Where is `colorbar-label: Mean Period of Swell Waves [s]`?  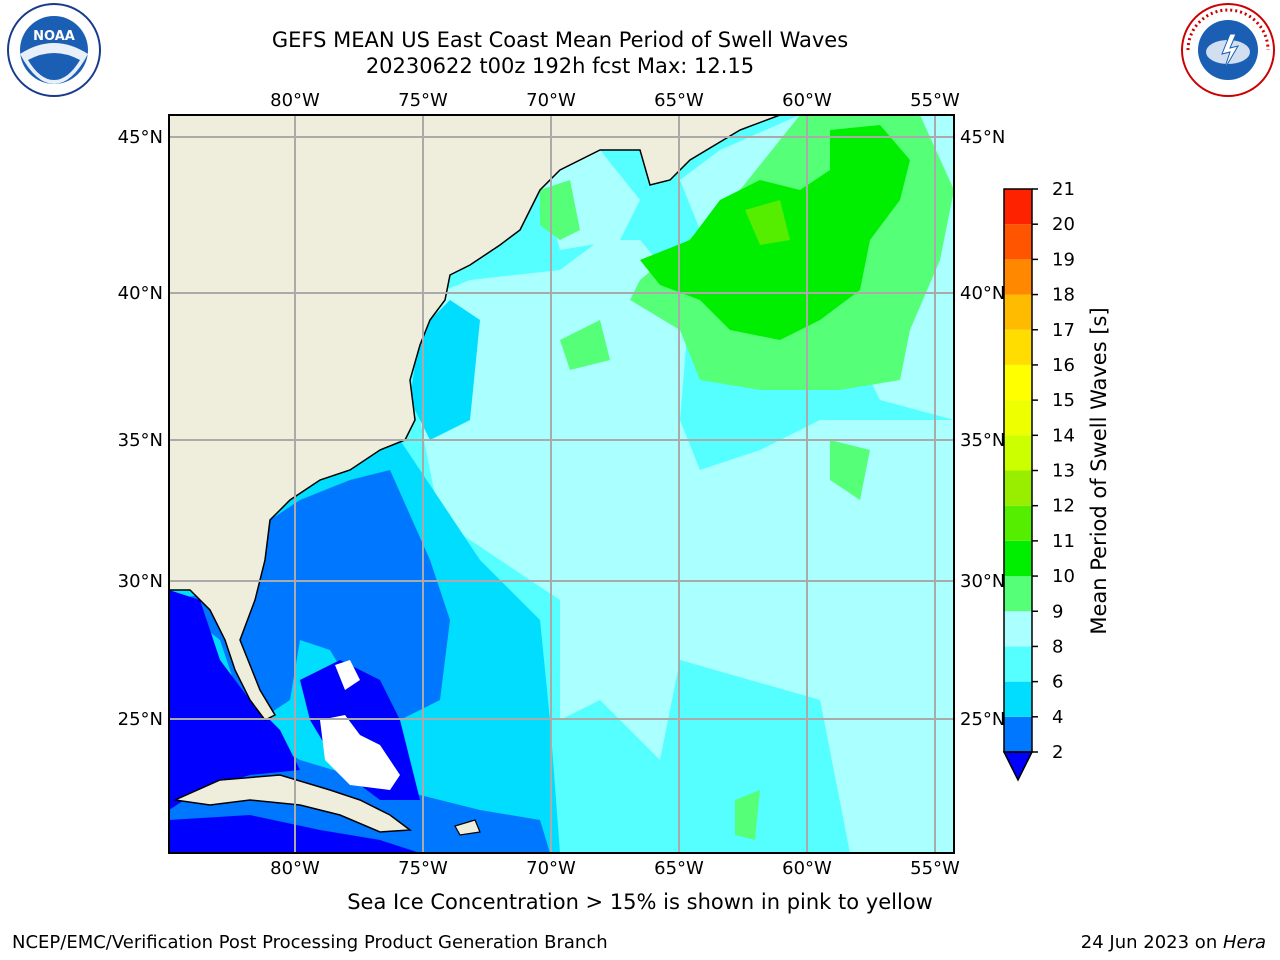 colorbar-label: Mean Period of Swell Waves [s] is located at coordinates (1099, 470).